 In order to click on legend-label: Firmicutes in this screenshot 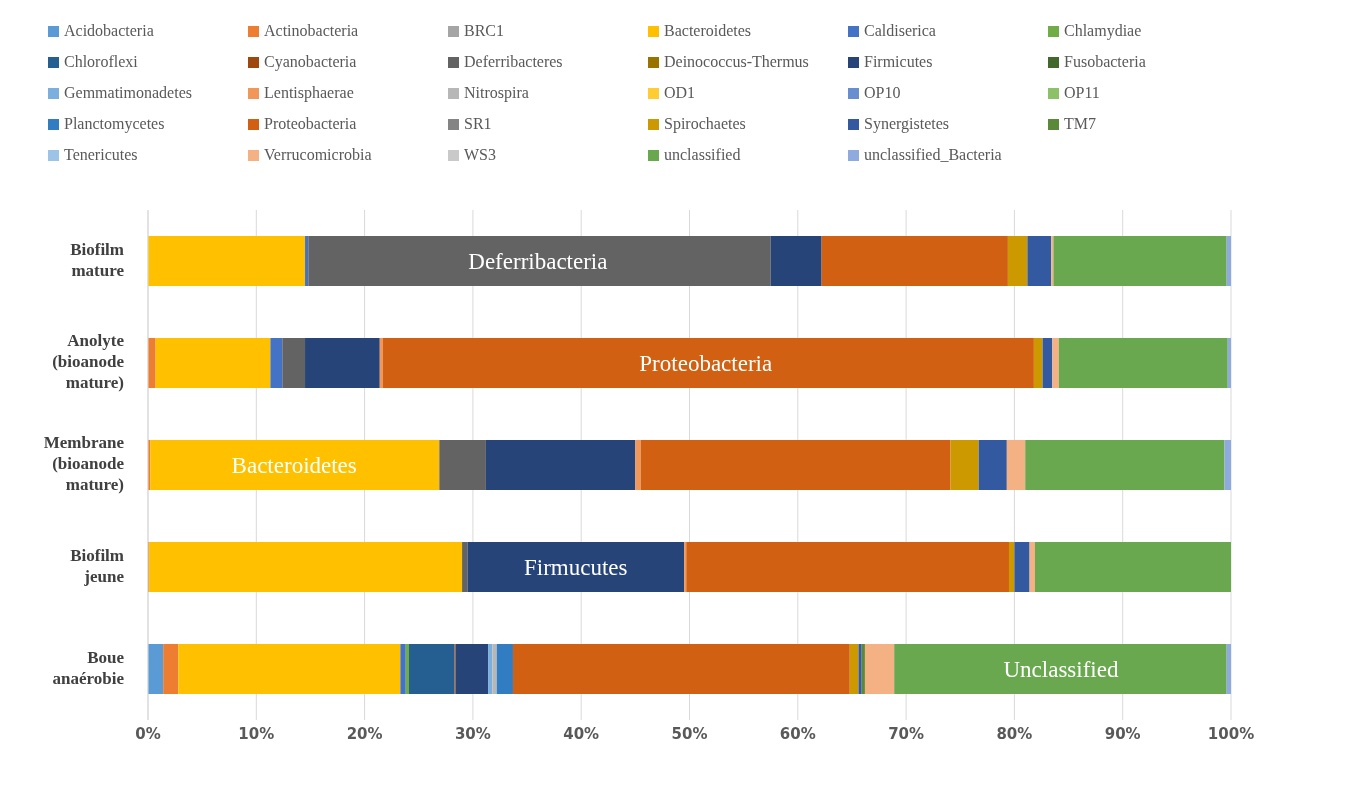, I will do `click(898, 62)`.